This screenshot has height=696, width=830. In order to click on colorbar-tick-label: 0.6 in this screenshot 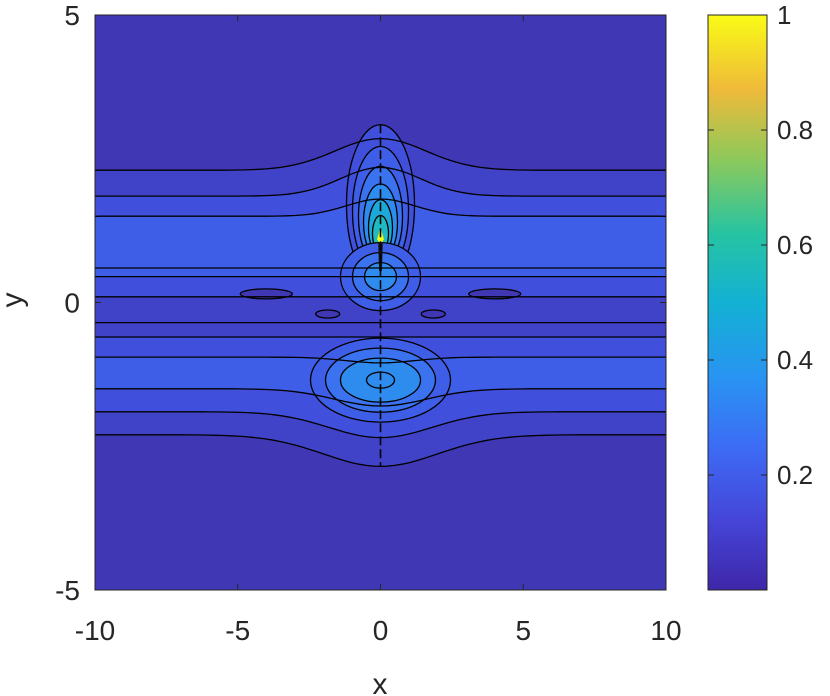, I will do `click(795, 245)`.